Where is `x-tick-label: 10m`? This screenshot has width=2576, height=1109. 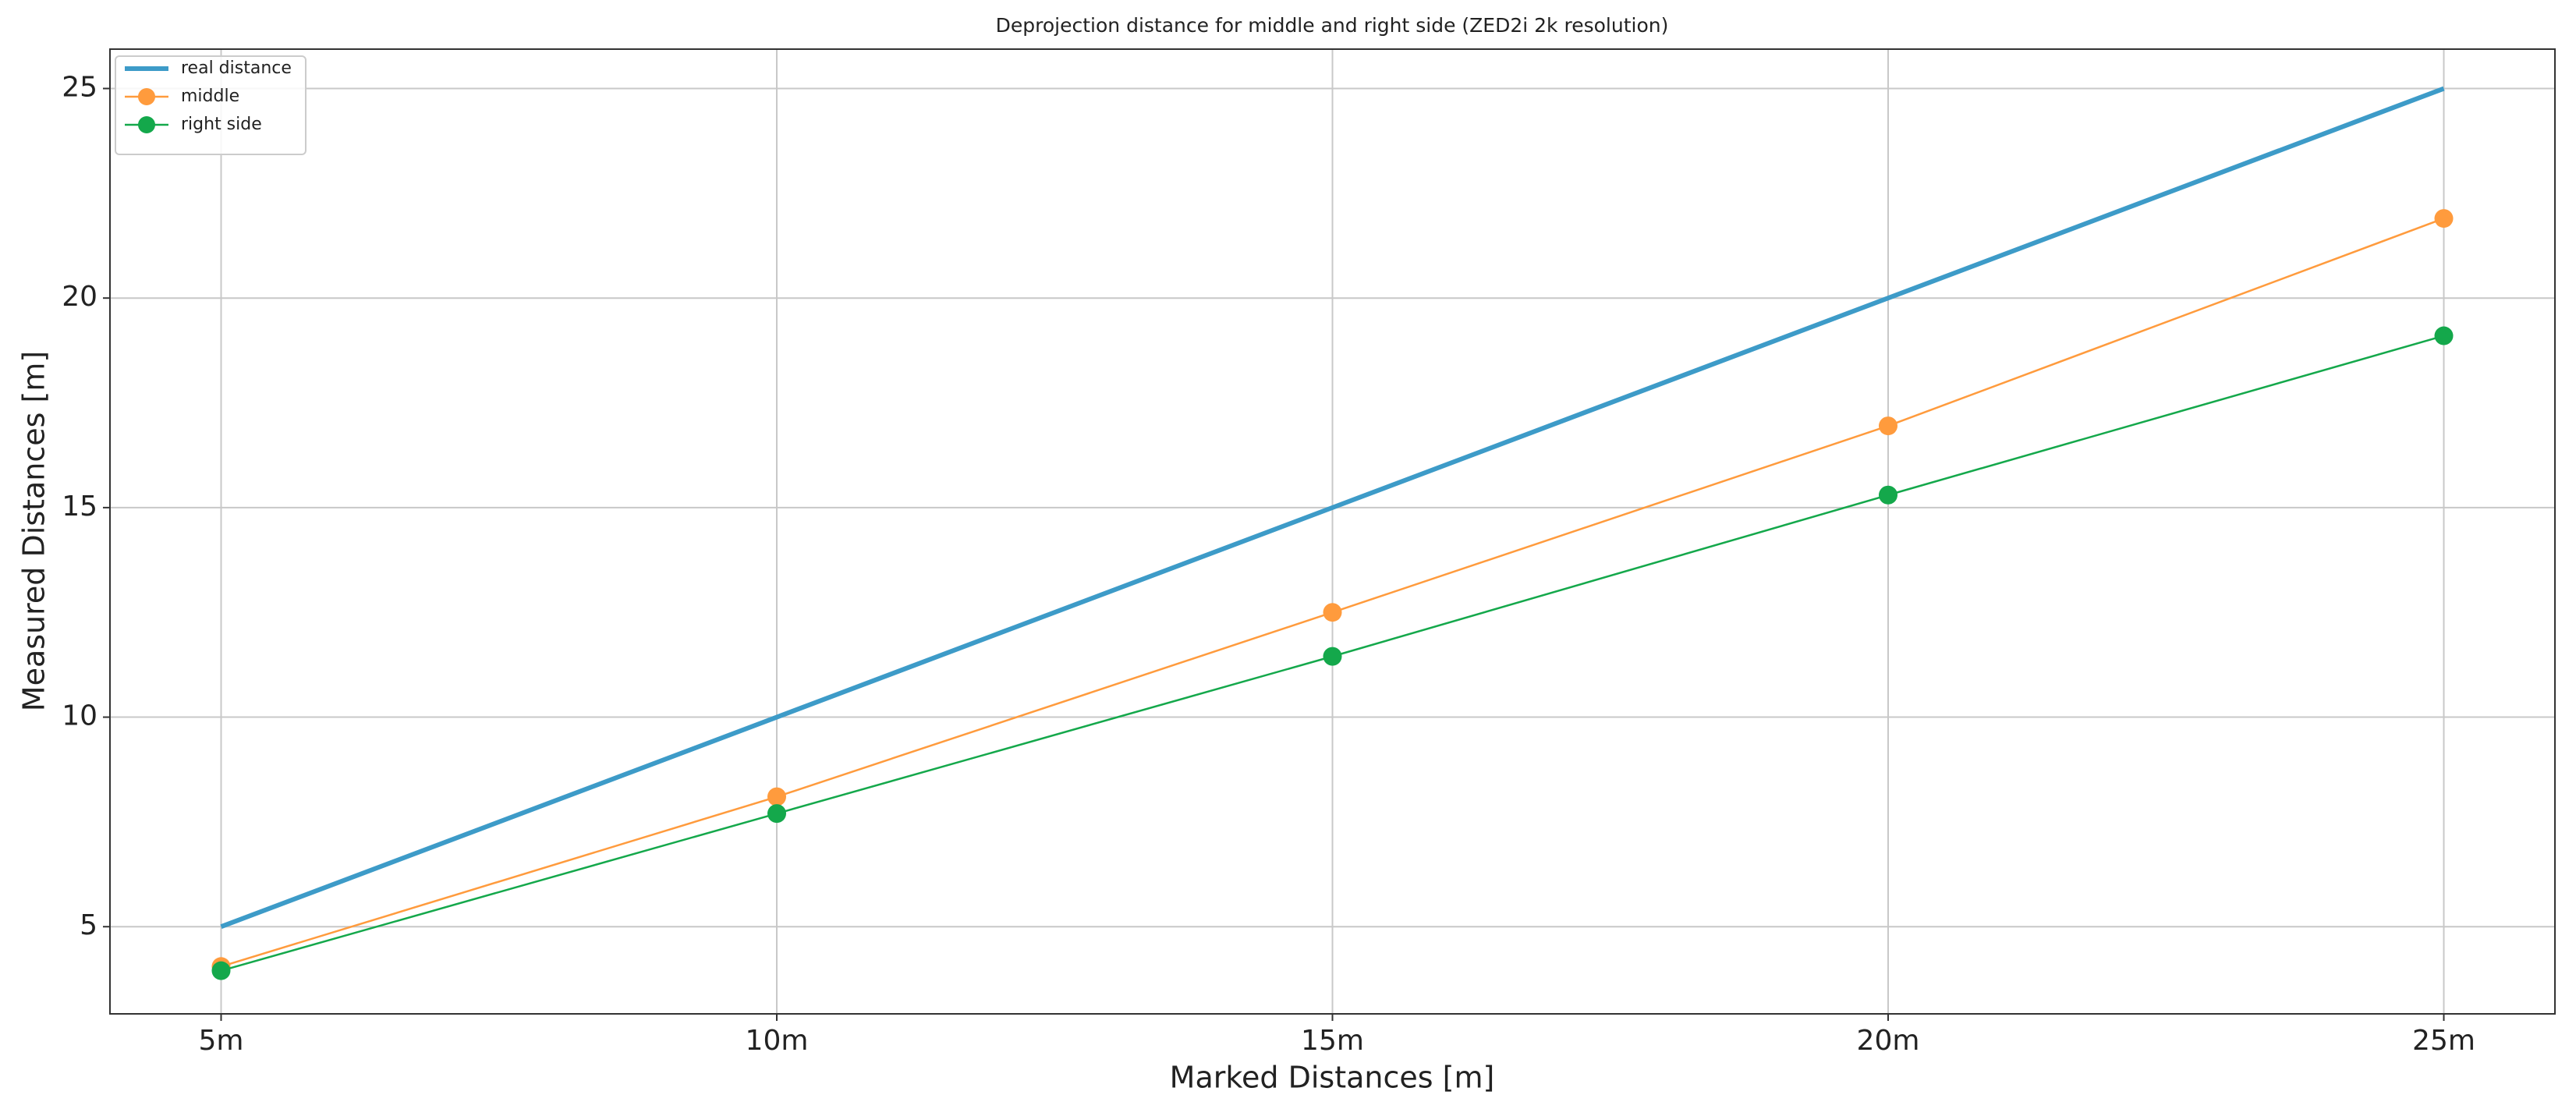 x-tick-label: 10m is located at coordinates (777, 1041).